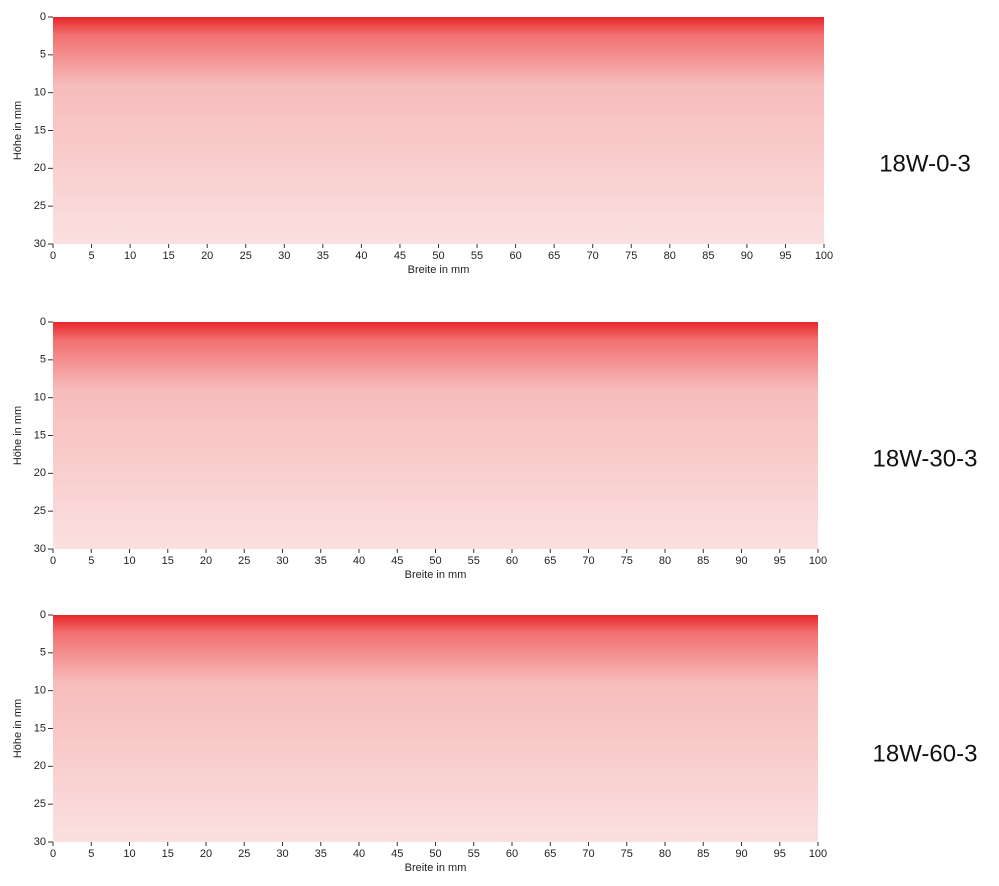 Image resolution: width=999 pixels, height=886 pixels. What do you see at coordinates (925, 753) in the screenshot?
I see `panel-label: 18W-60-3` at bounding box center [925, 753].